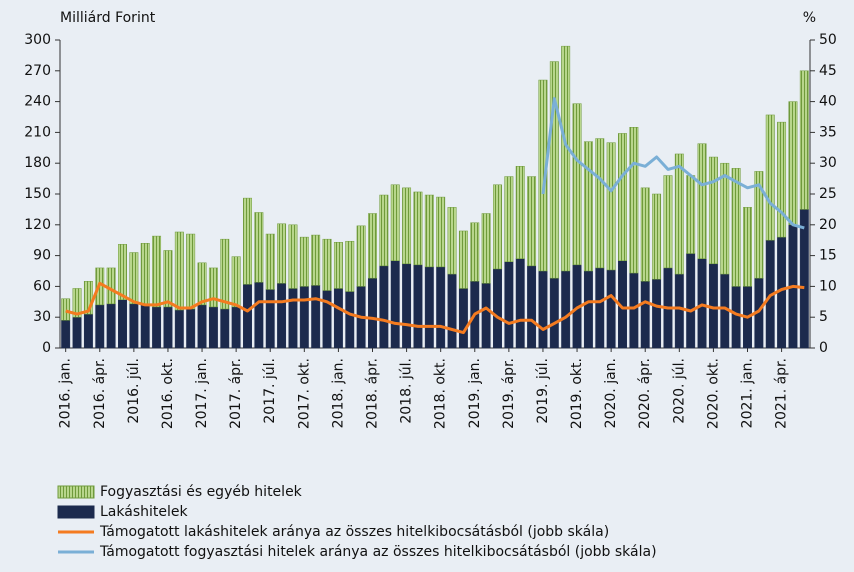  I want to click on legend-label: Fogyasztási és egyéb hitelek, so click(201, 492).